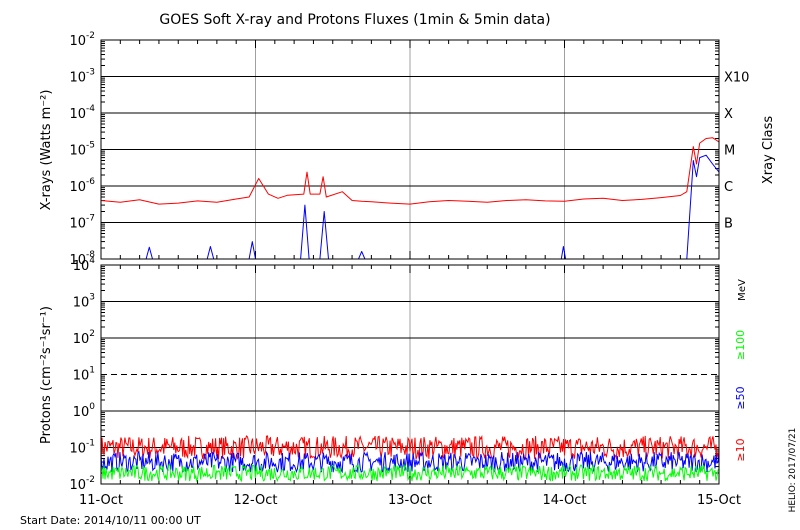 The height and width of the screenshot is (530, 800). I want to click on proton-y-axis-label: Protons (cm⁻²s⁻¹sr⁻¹), so click(46, 375).